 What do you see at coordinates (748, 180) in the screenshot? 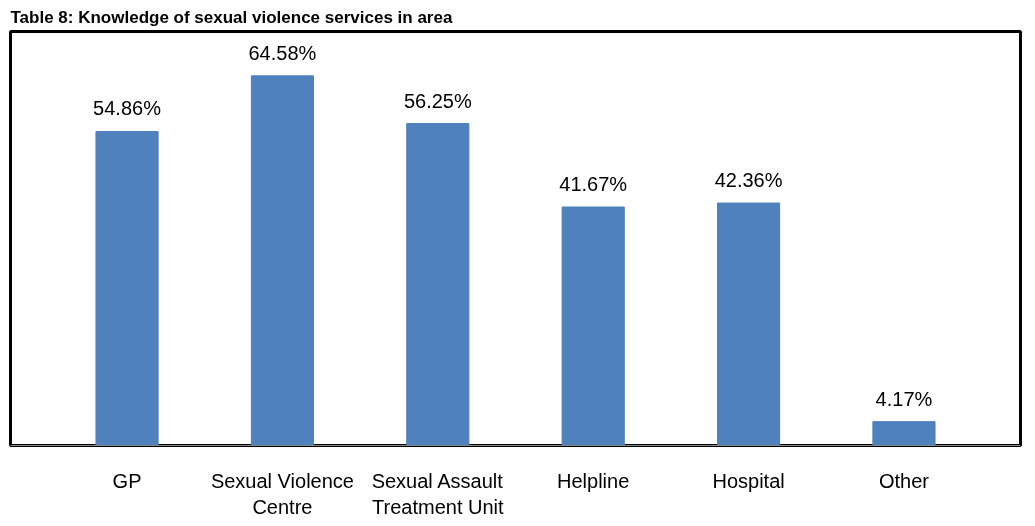
I see `data-label: 42.36%` at bounding box center [748, 180].